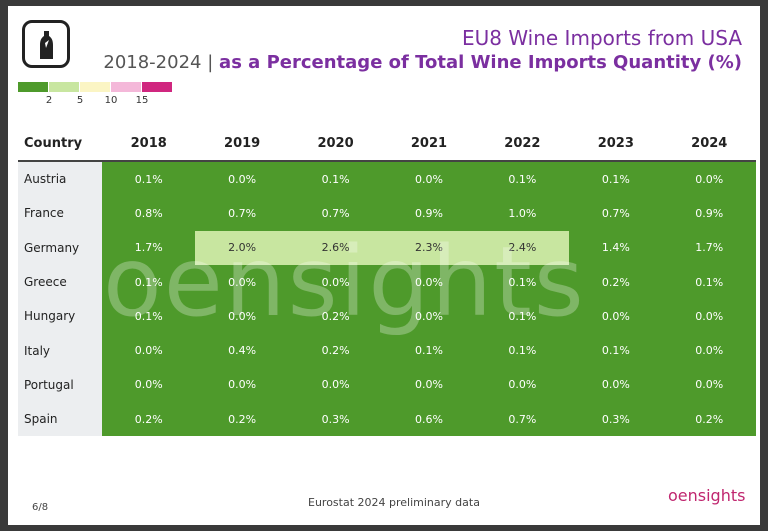 This screenshot has height=531, width=768. Describe the element at coordinates (80, 100) in the screenshot. I see `legend-label: 5` at that location.